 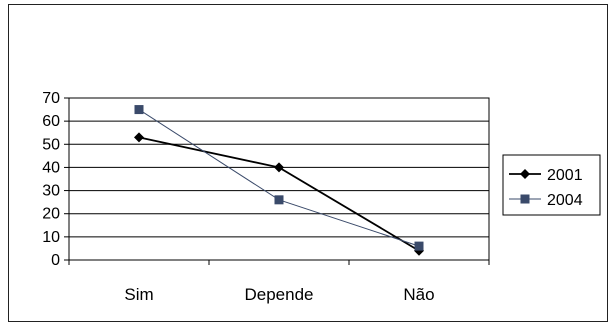 What do you see at coordinates (525, 174) in the screenshot?
I see `legend-marker-2001` at bounding box center [525, 174].